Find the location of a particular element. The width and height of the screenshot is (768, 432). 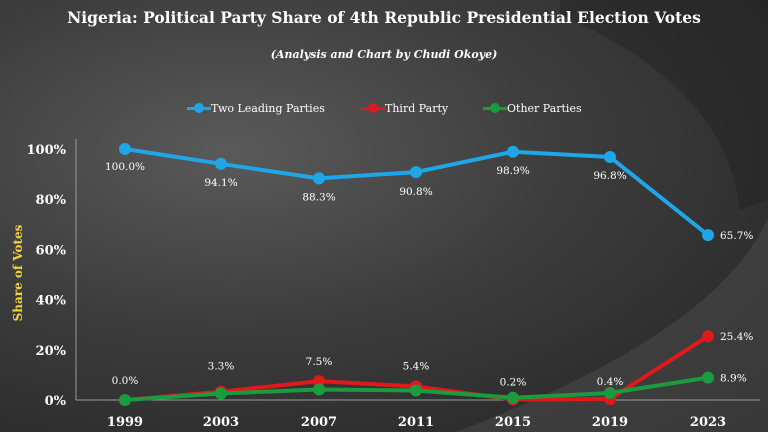

data-label: 90.8% is located at coordinates (415, 192).